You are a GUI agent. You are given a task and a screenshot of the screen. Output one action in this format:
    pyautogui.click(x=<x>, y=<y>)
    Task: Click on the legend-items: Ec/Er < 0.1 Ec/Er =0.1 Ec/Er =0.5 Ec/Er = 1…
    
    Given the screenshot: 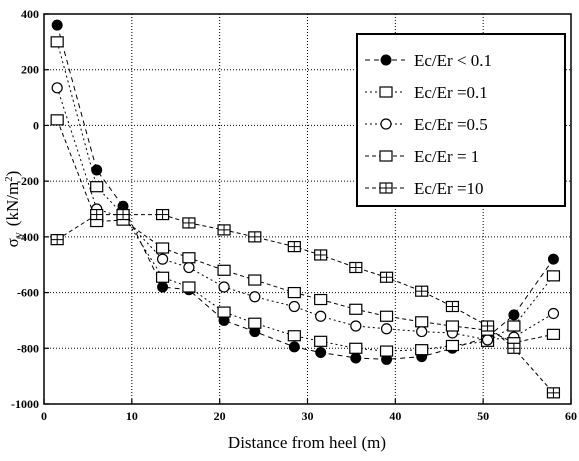 What is the action you would take?
    pyautogui.click(x=428, y=124)
    